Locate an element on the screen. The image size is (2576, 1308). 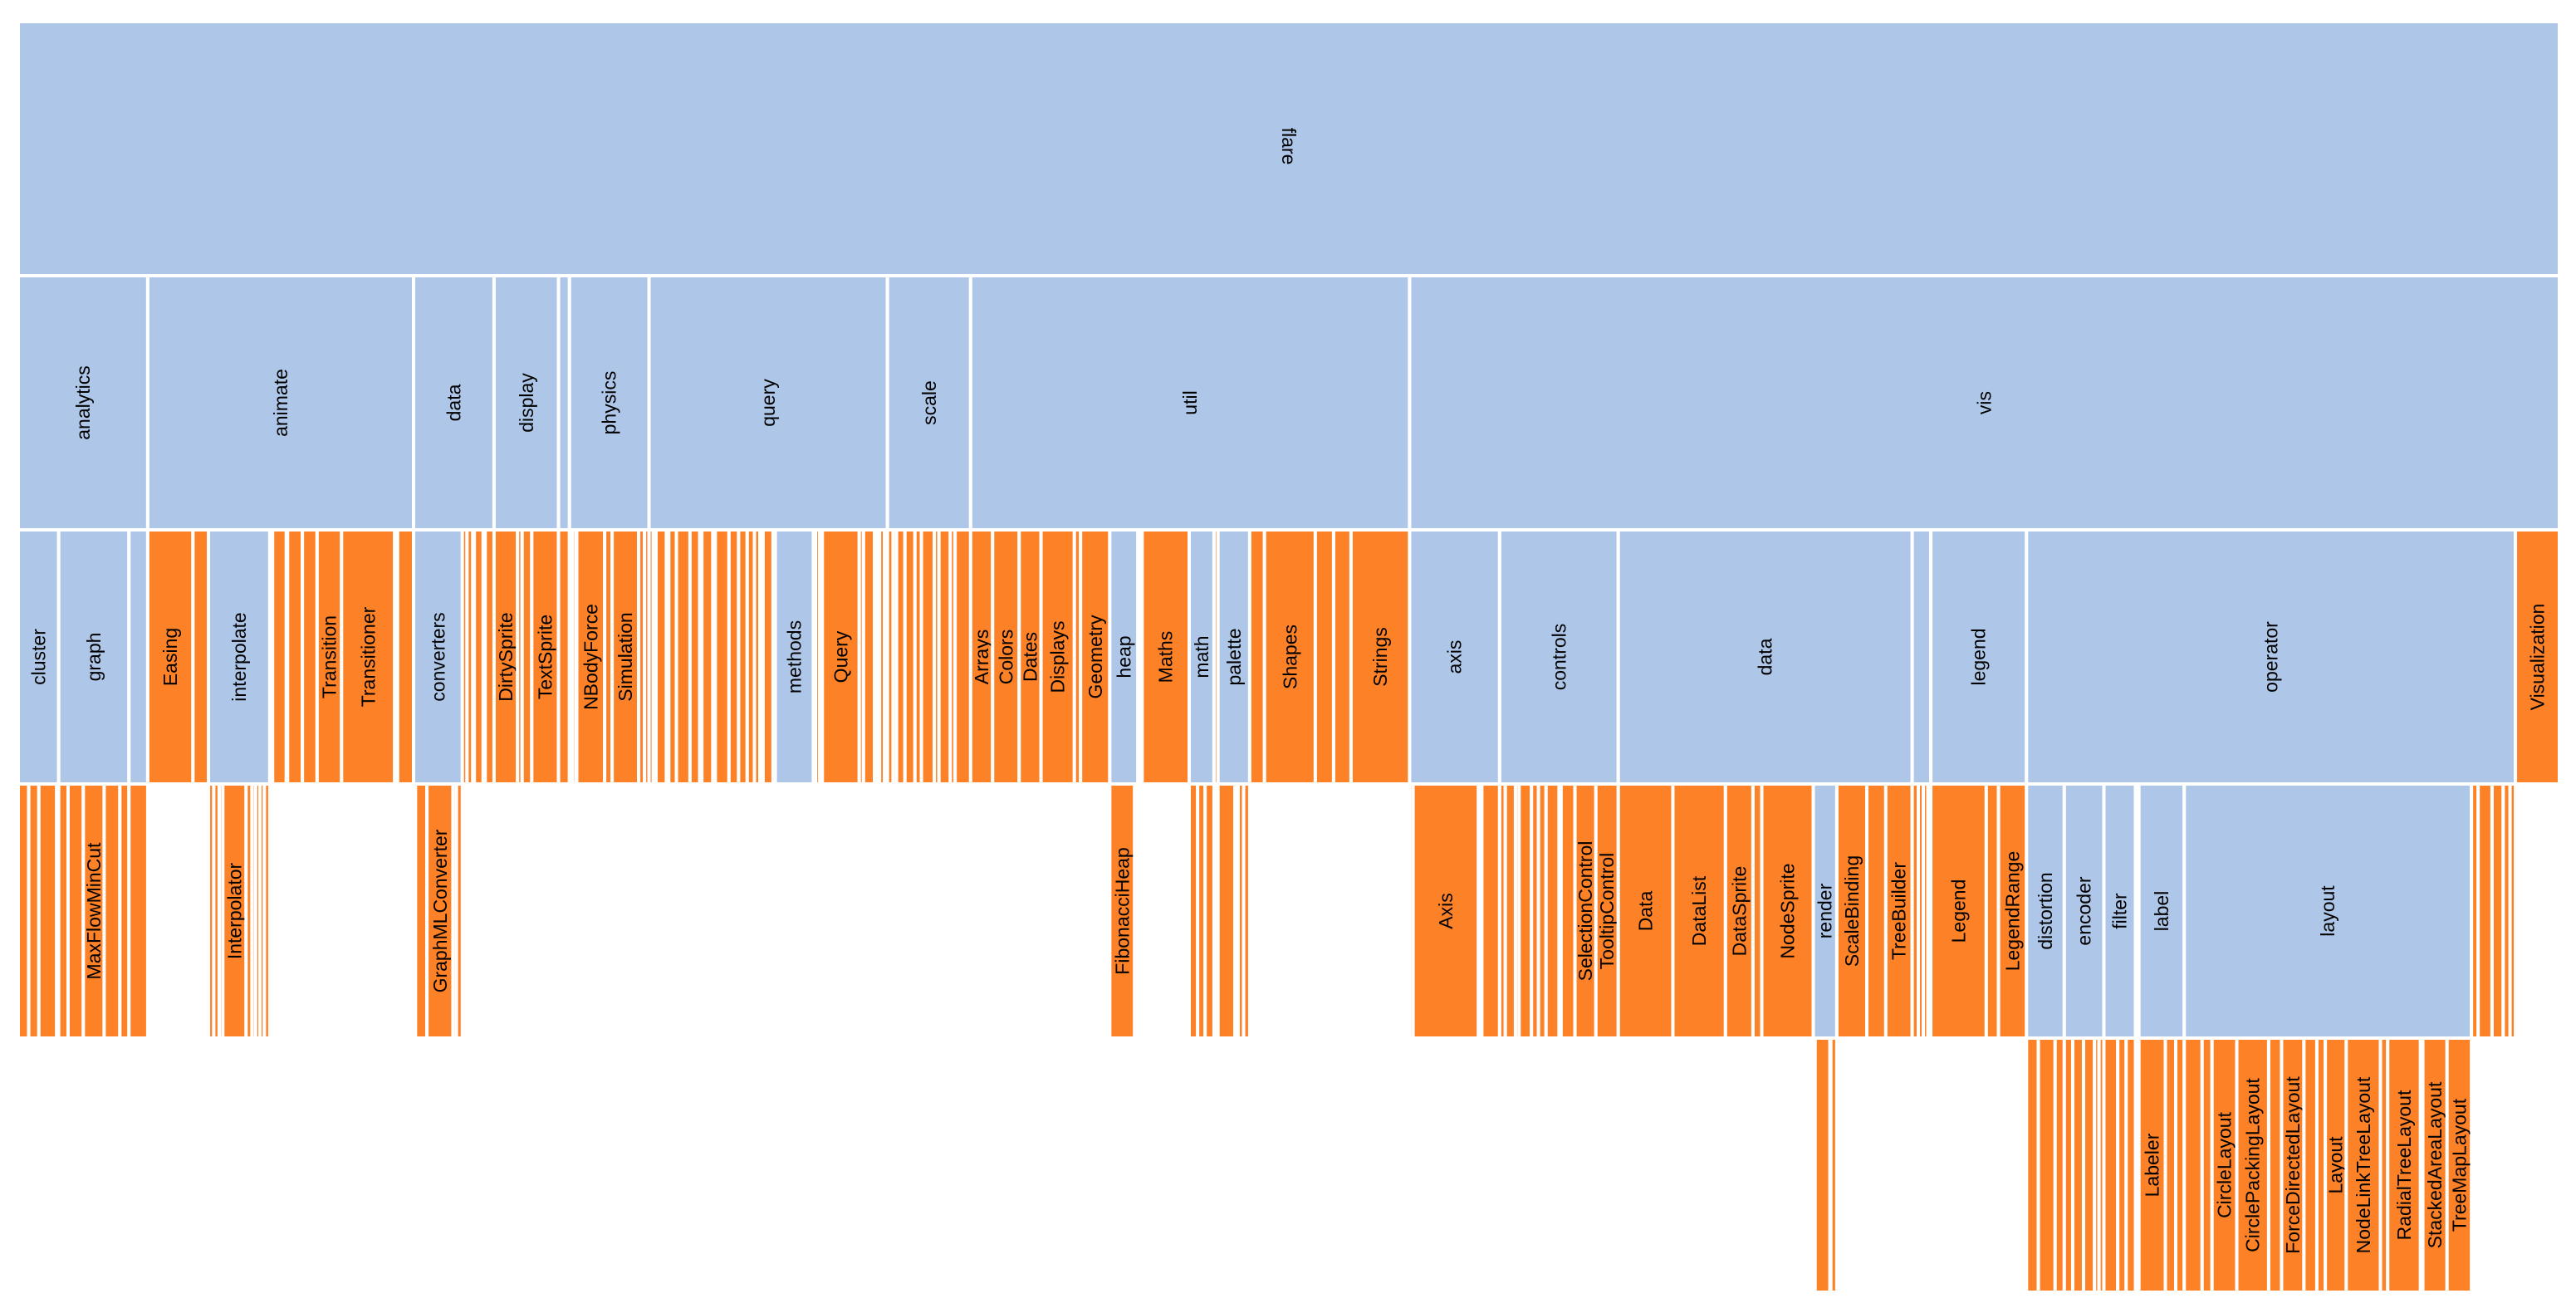
node-nbodyforce is located at coordinates (591, 657).